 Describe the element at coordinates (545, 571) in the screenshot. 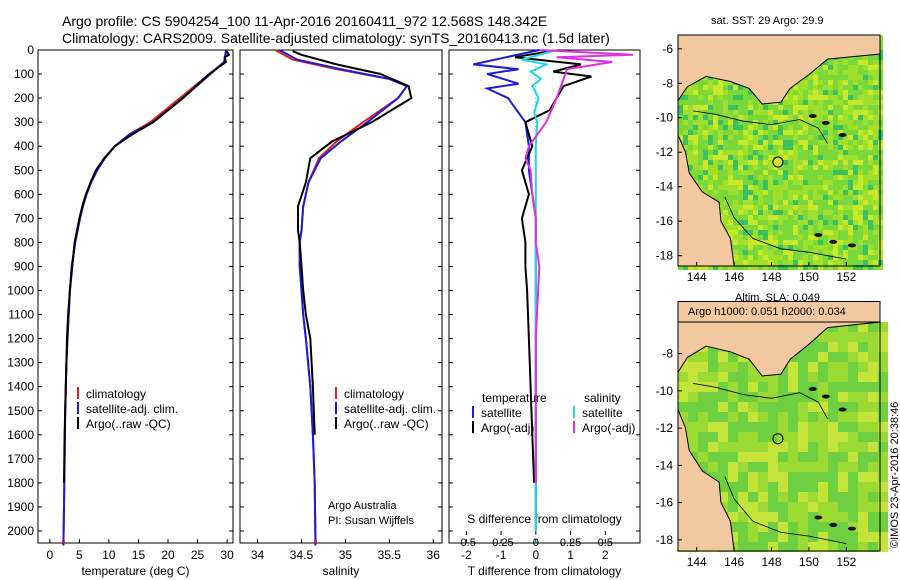

I see `x-axis-label: T difference from climatology` at that location.